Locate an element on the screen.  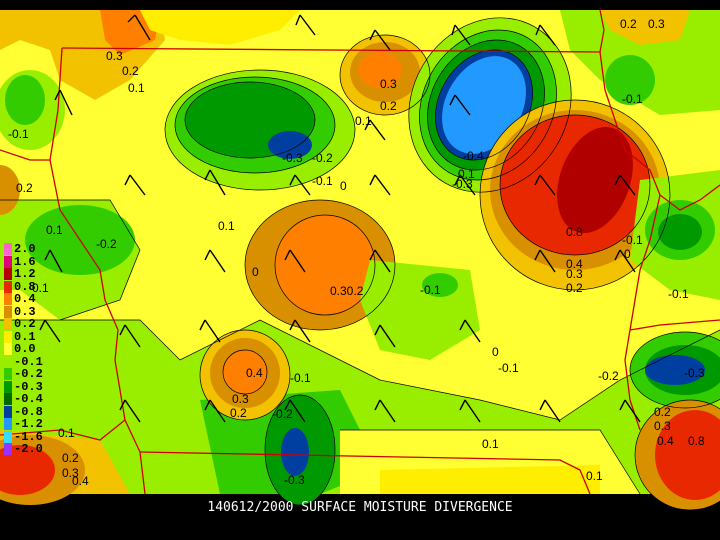
legend-label: 0.4 is located at coordinates (25, 299).